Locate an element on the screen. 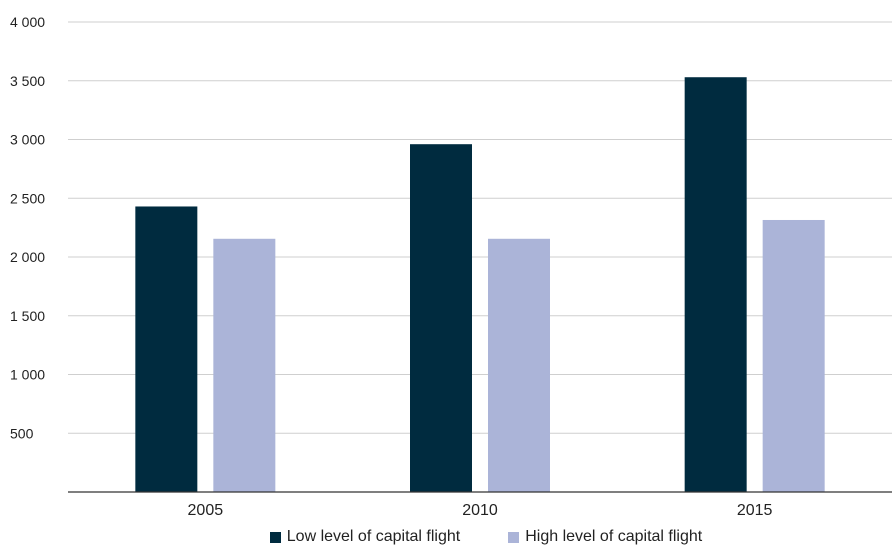 The height and width of the screenshot is (547, 892). y-axis-tick-labels: 500 1 000 1 500 2 000 2 500 3 000 3 500 4 000 is located at coordinates (27, 227).